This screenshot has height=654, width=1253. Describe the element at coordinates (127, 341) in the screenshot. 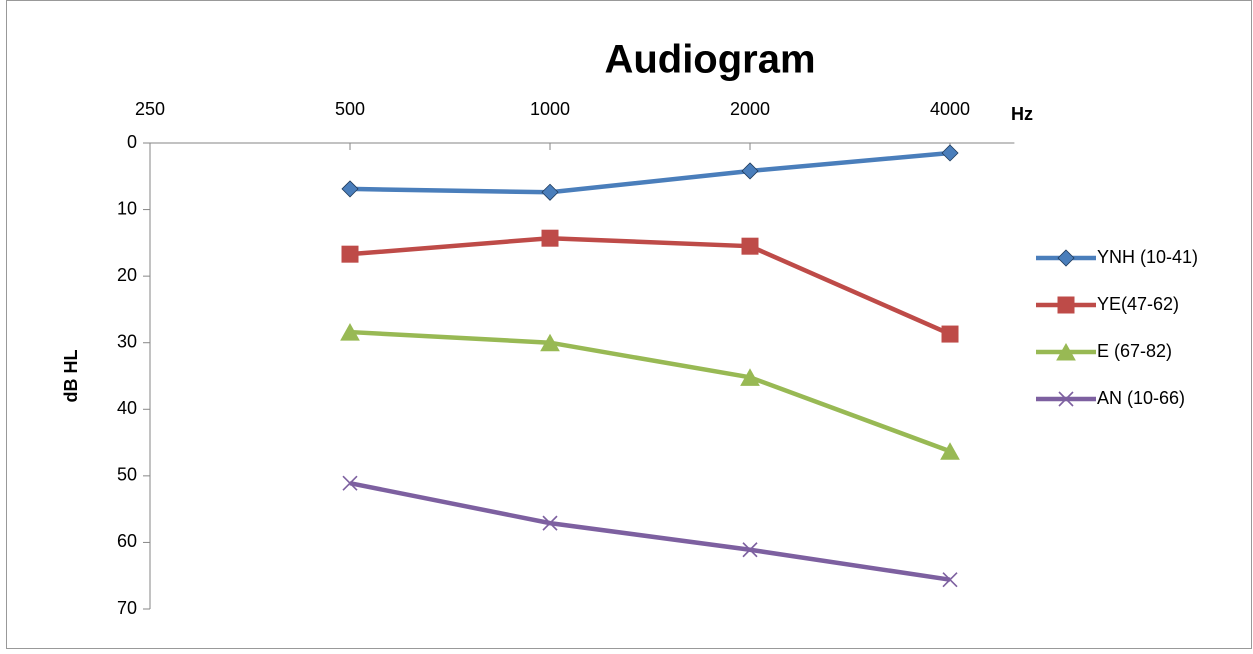

I see `y-tick-label: 30` at that location.